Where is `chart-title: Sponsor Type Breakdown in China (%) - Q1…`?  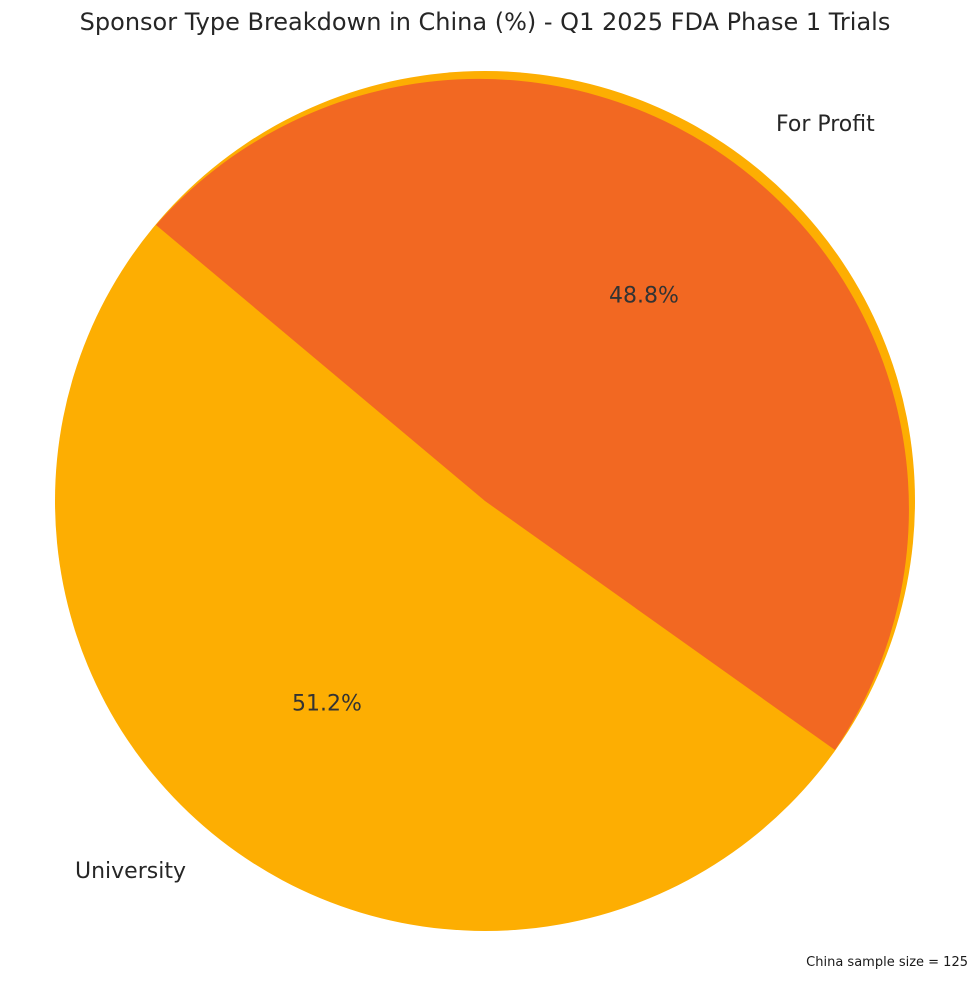
chart-title: Sponsor Type Breakdown in China (%) - Q1… is located at coordinates (485, 22).